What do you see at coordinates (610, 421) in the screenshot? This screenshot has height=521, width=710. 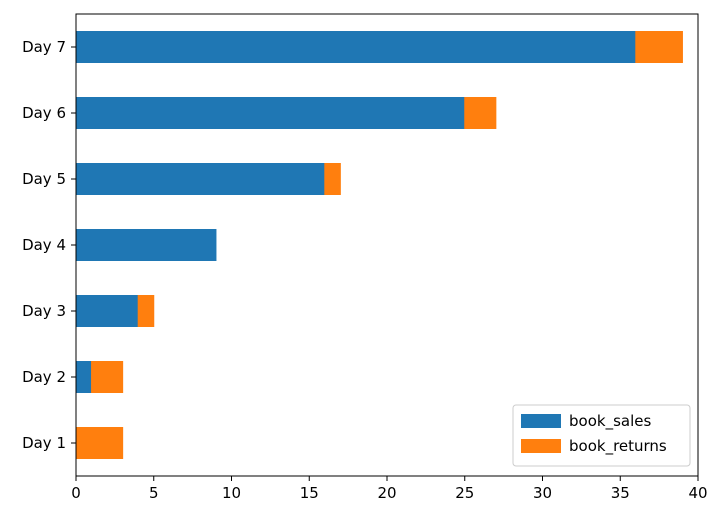 I see `legend-label-book-sales: book_sales` at bounding box center [610, 421].